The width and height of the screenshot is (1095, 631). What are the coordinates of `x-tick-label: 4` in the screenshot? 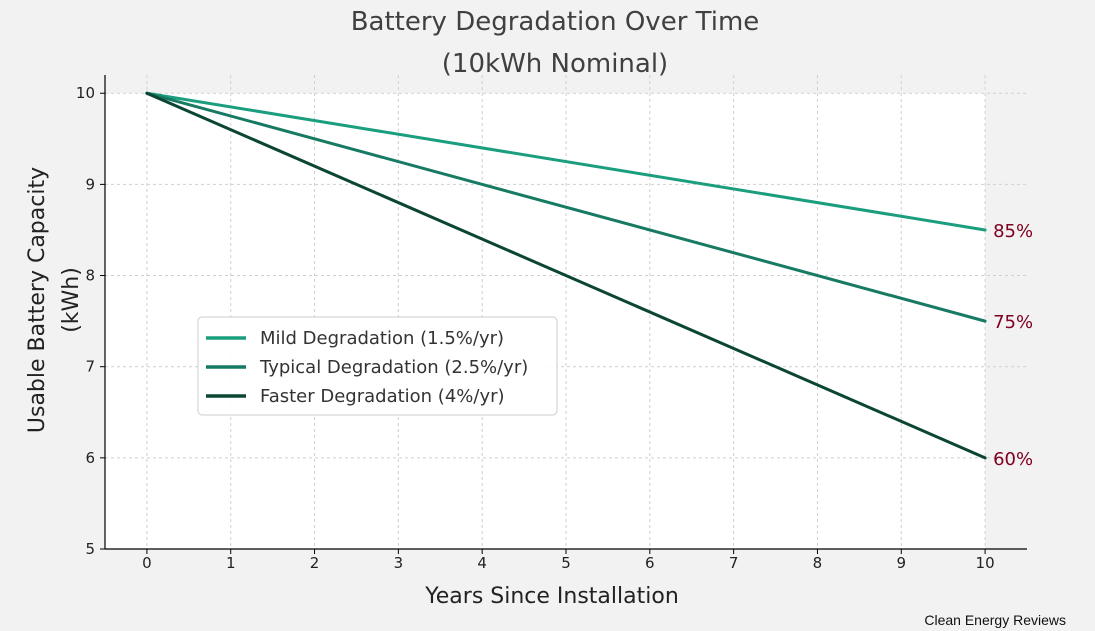 It's located at (482, 563).